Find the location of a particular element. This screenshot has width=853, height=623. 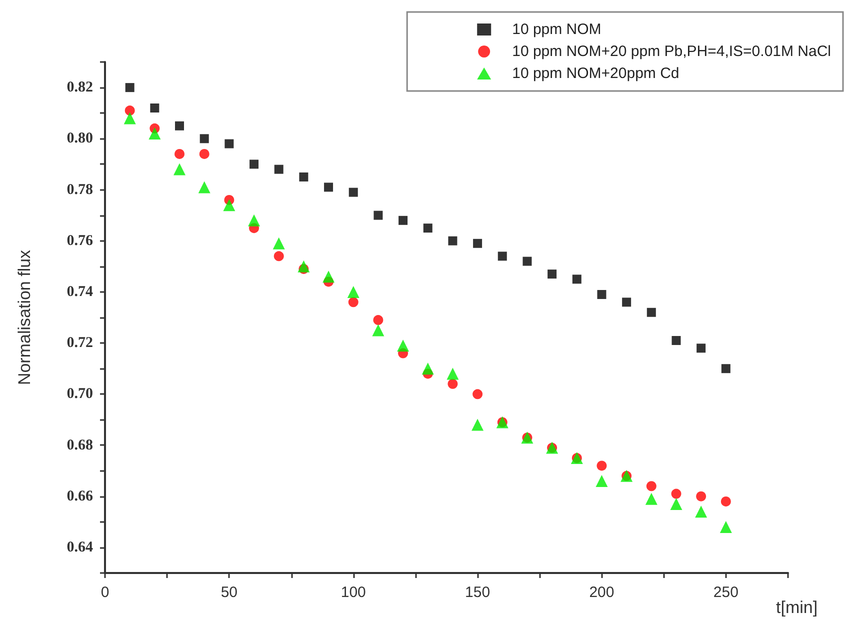

y-tick-label: 0.76 is located at coordinates (80, 240).